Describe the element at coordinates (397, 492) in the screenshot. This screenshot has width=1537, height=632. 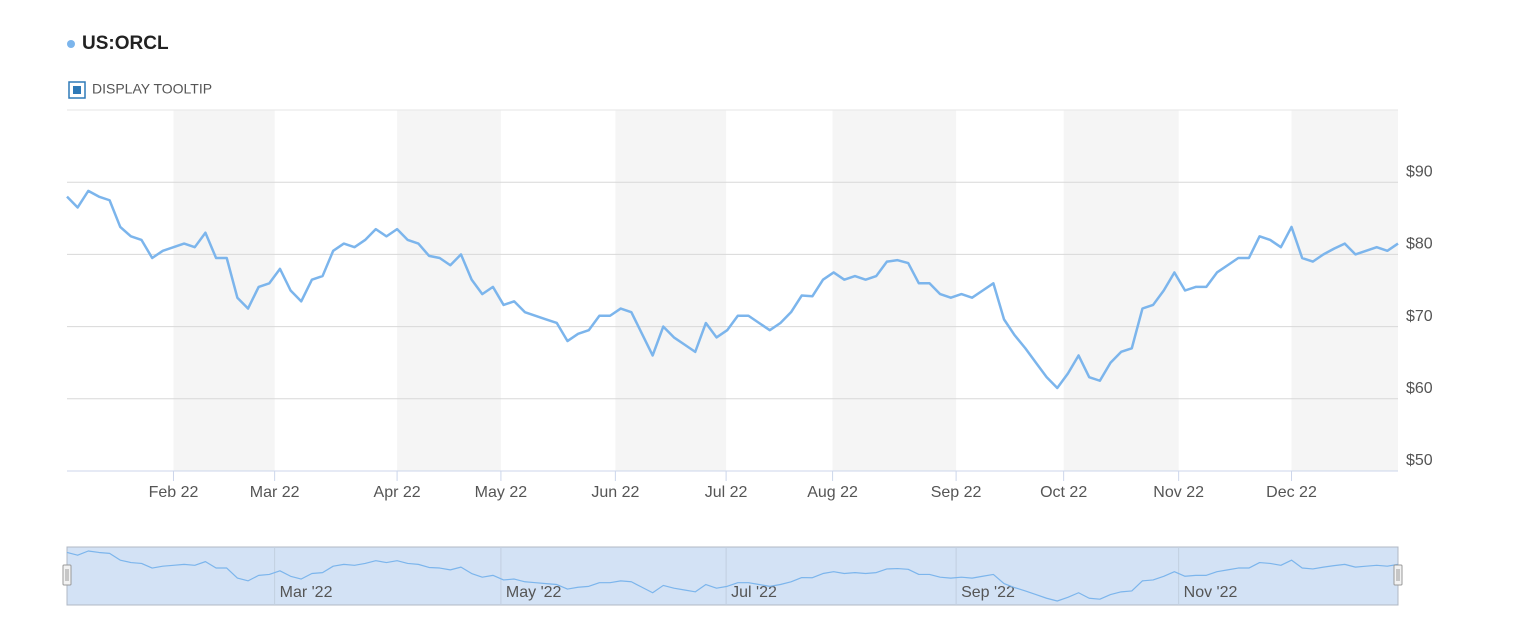
I see `x-tick-label: Apr 22` at that location.